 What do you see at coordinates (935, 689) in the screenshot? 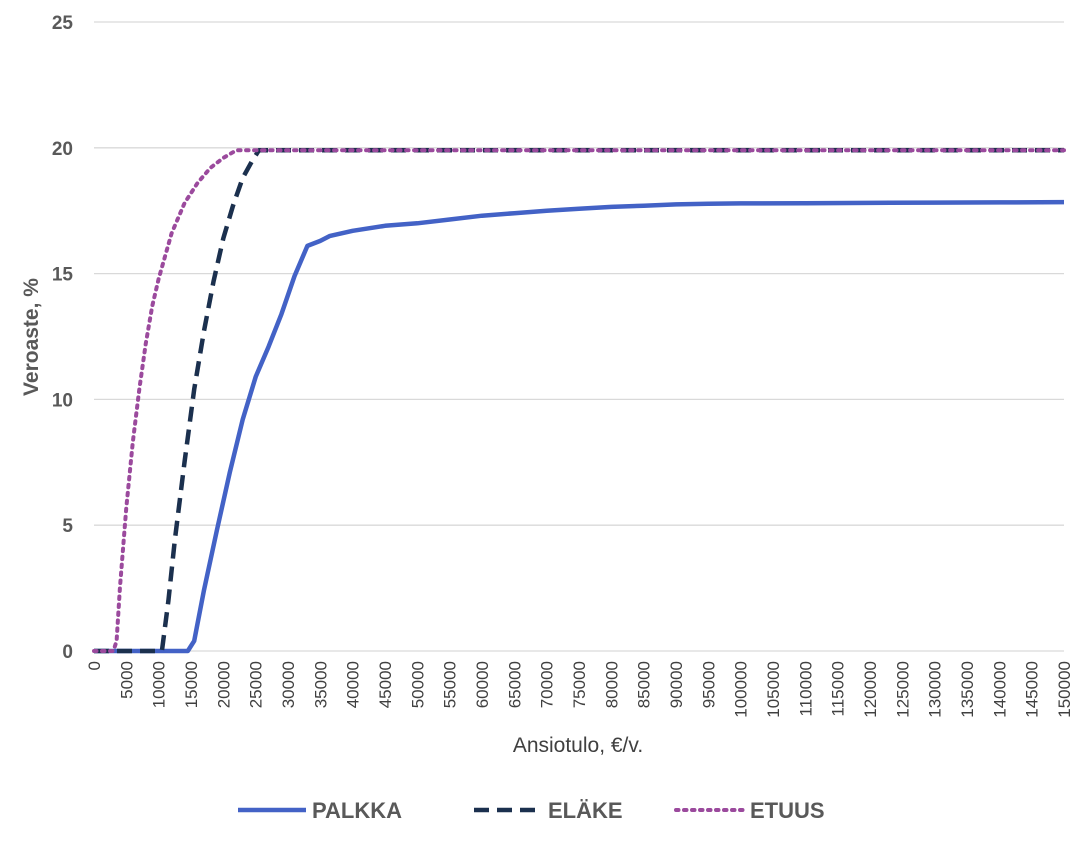
I see `x-tick-label: 130000` at bounding box center [935, 689].